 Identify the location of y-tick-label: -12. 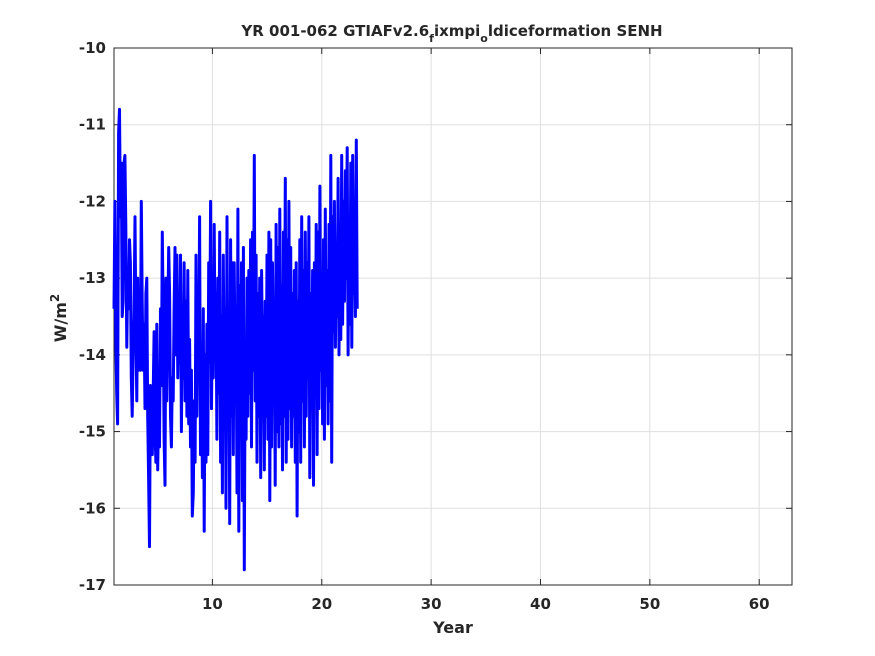
(92, 201).